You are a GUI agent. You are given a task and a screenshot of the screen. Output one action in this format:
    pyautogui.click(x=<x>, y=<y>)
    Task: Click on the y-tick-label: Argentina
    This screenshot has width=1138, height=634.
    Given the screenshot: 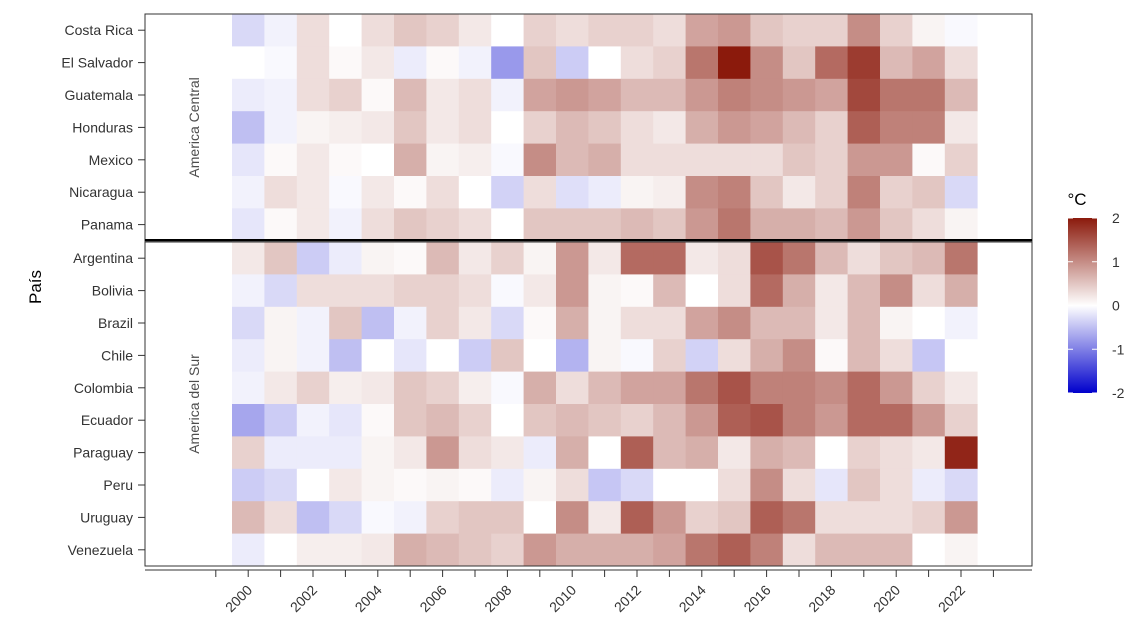 What is the action you would take?
    pyautogui.click(x=103, y=258)
    